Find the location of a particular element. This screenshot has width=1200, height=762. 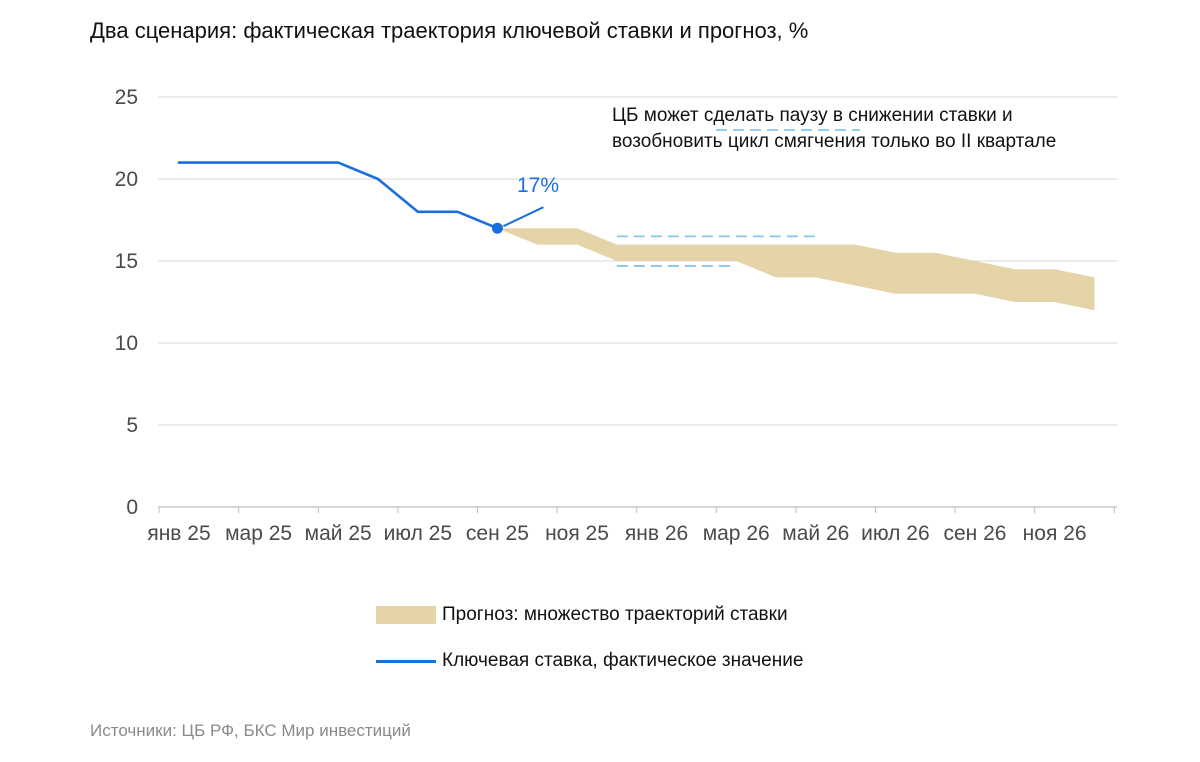

x-tick-label: июл 25 is located at coordinates (418, 533).